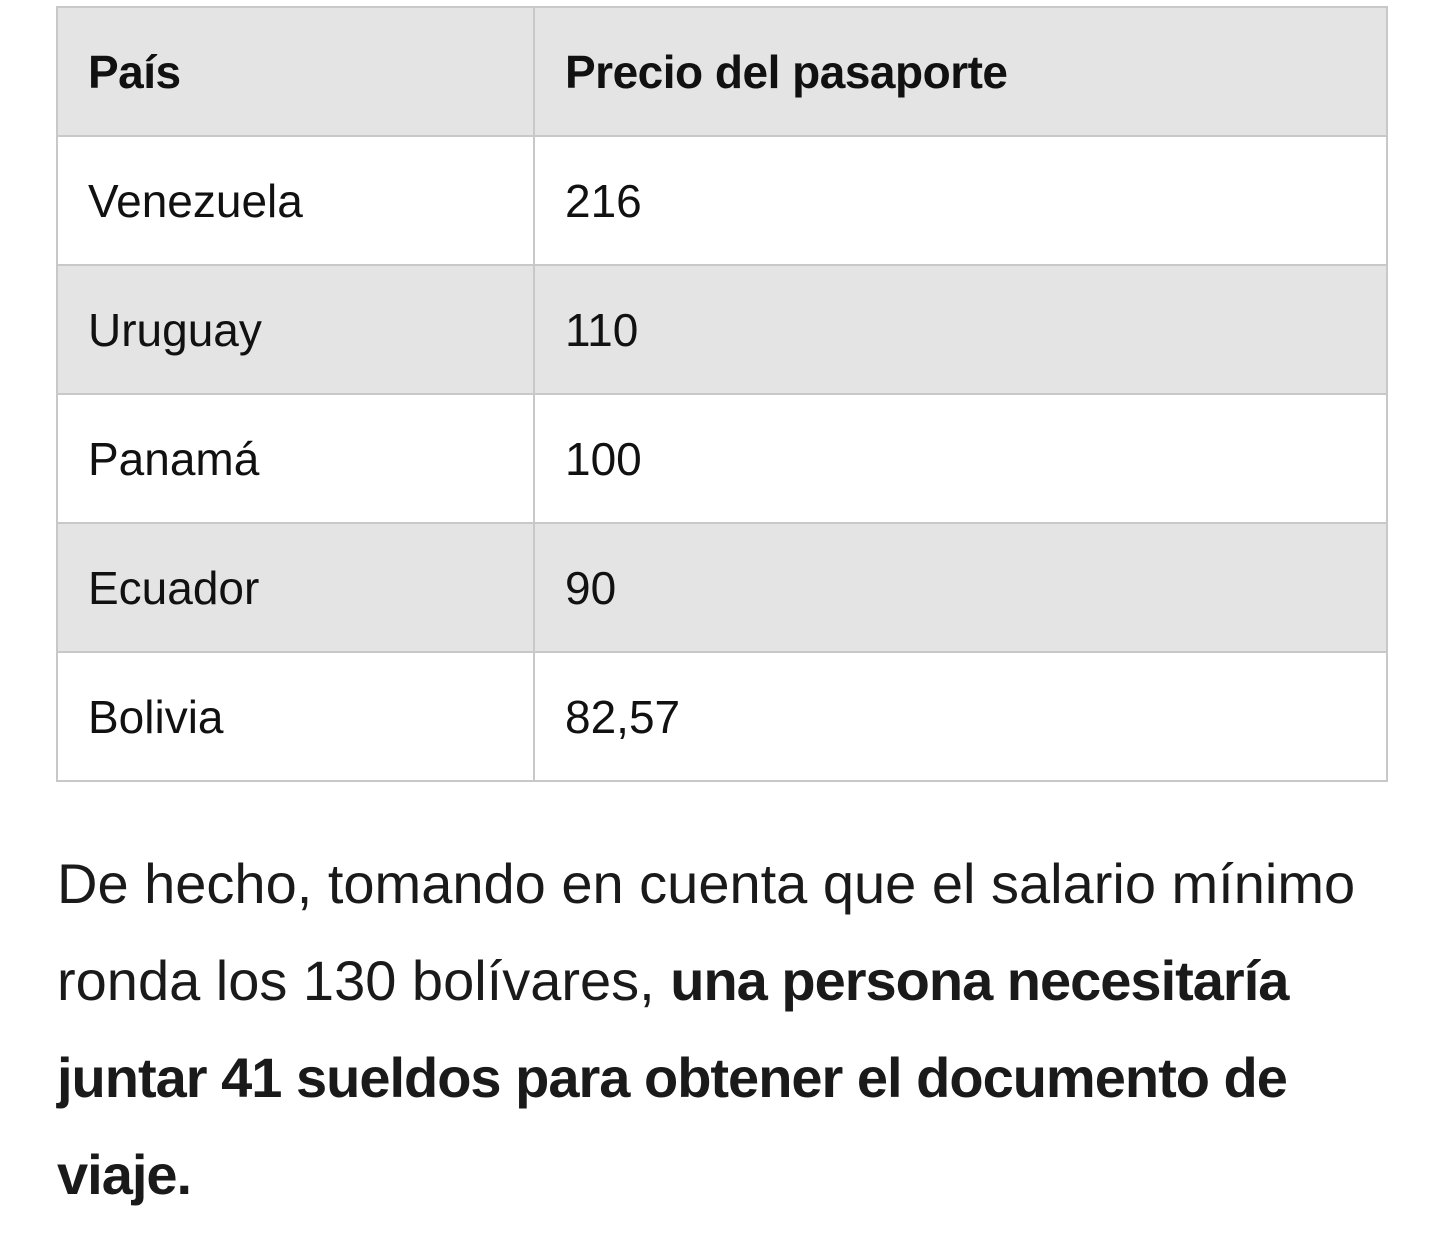 This screenshot has height=1234, width=1440. Describe the element at coordinates (295, 329) in the screenshot. I see `country-cell: Uruguay` at that location.